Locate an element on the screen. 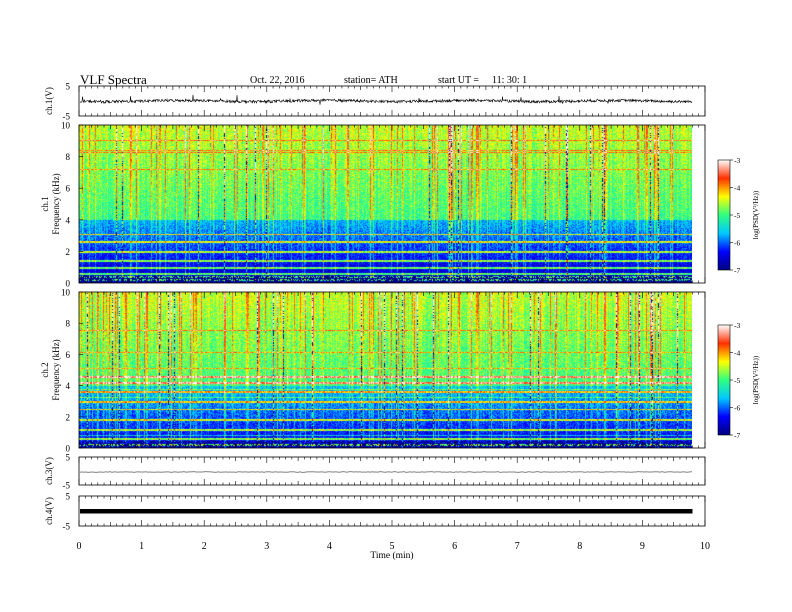 The image size is (792, 612). 4-y-tick-5: 5 is located at coordinates (68, 497).